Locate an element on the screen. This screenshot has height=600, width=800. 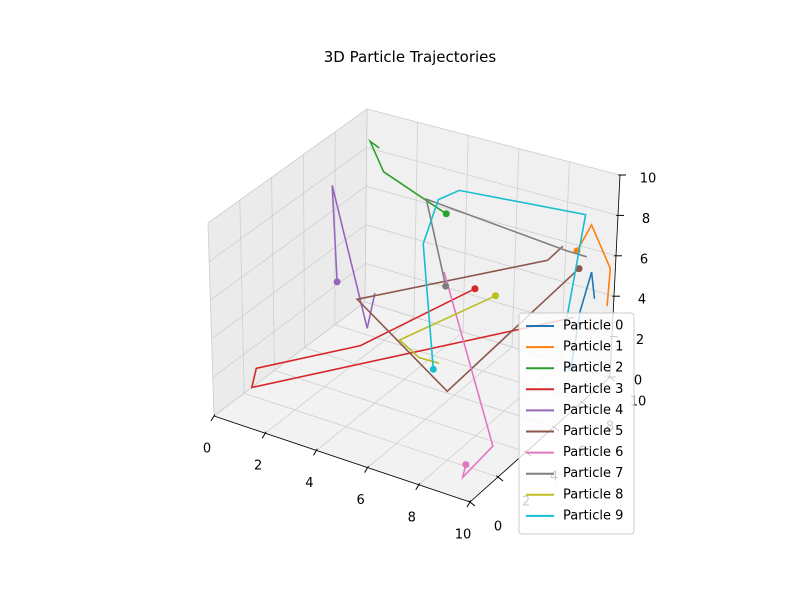
legend-item: Particle 9 is located at coordinates (574, 515).